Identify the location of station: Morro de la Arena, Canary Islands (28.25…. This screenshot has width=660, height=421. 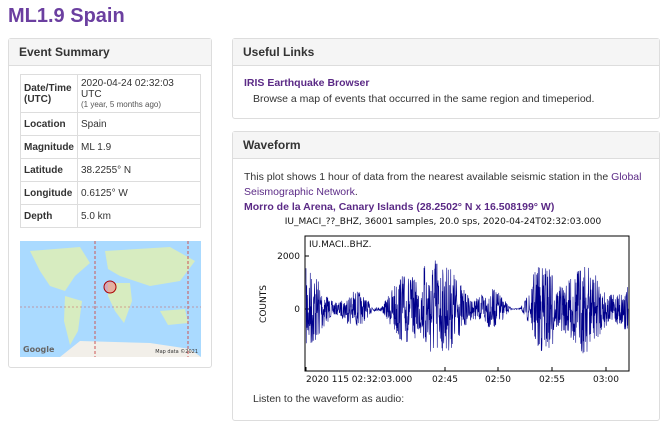
(399, 207).